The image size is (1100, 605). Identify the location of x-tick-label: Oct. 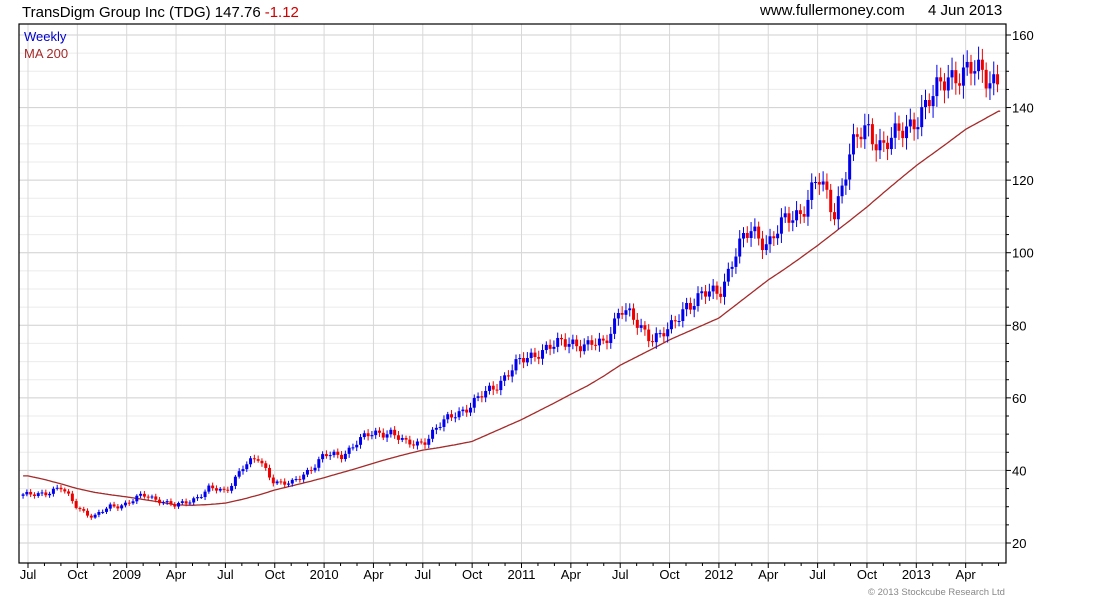
(77, 574).